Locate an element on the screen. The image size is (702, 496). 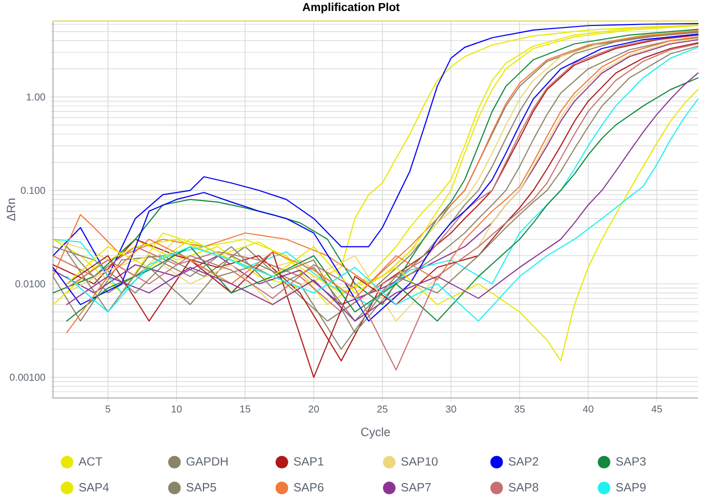
legend-label: SAP9 is located at coordinates (631, 487).